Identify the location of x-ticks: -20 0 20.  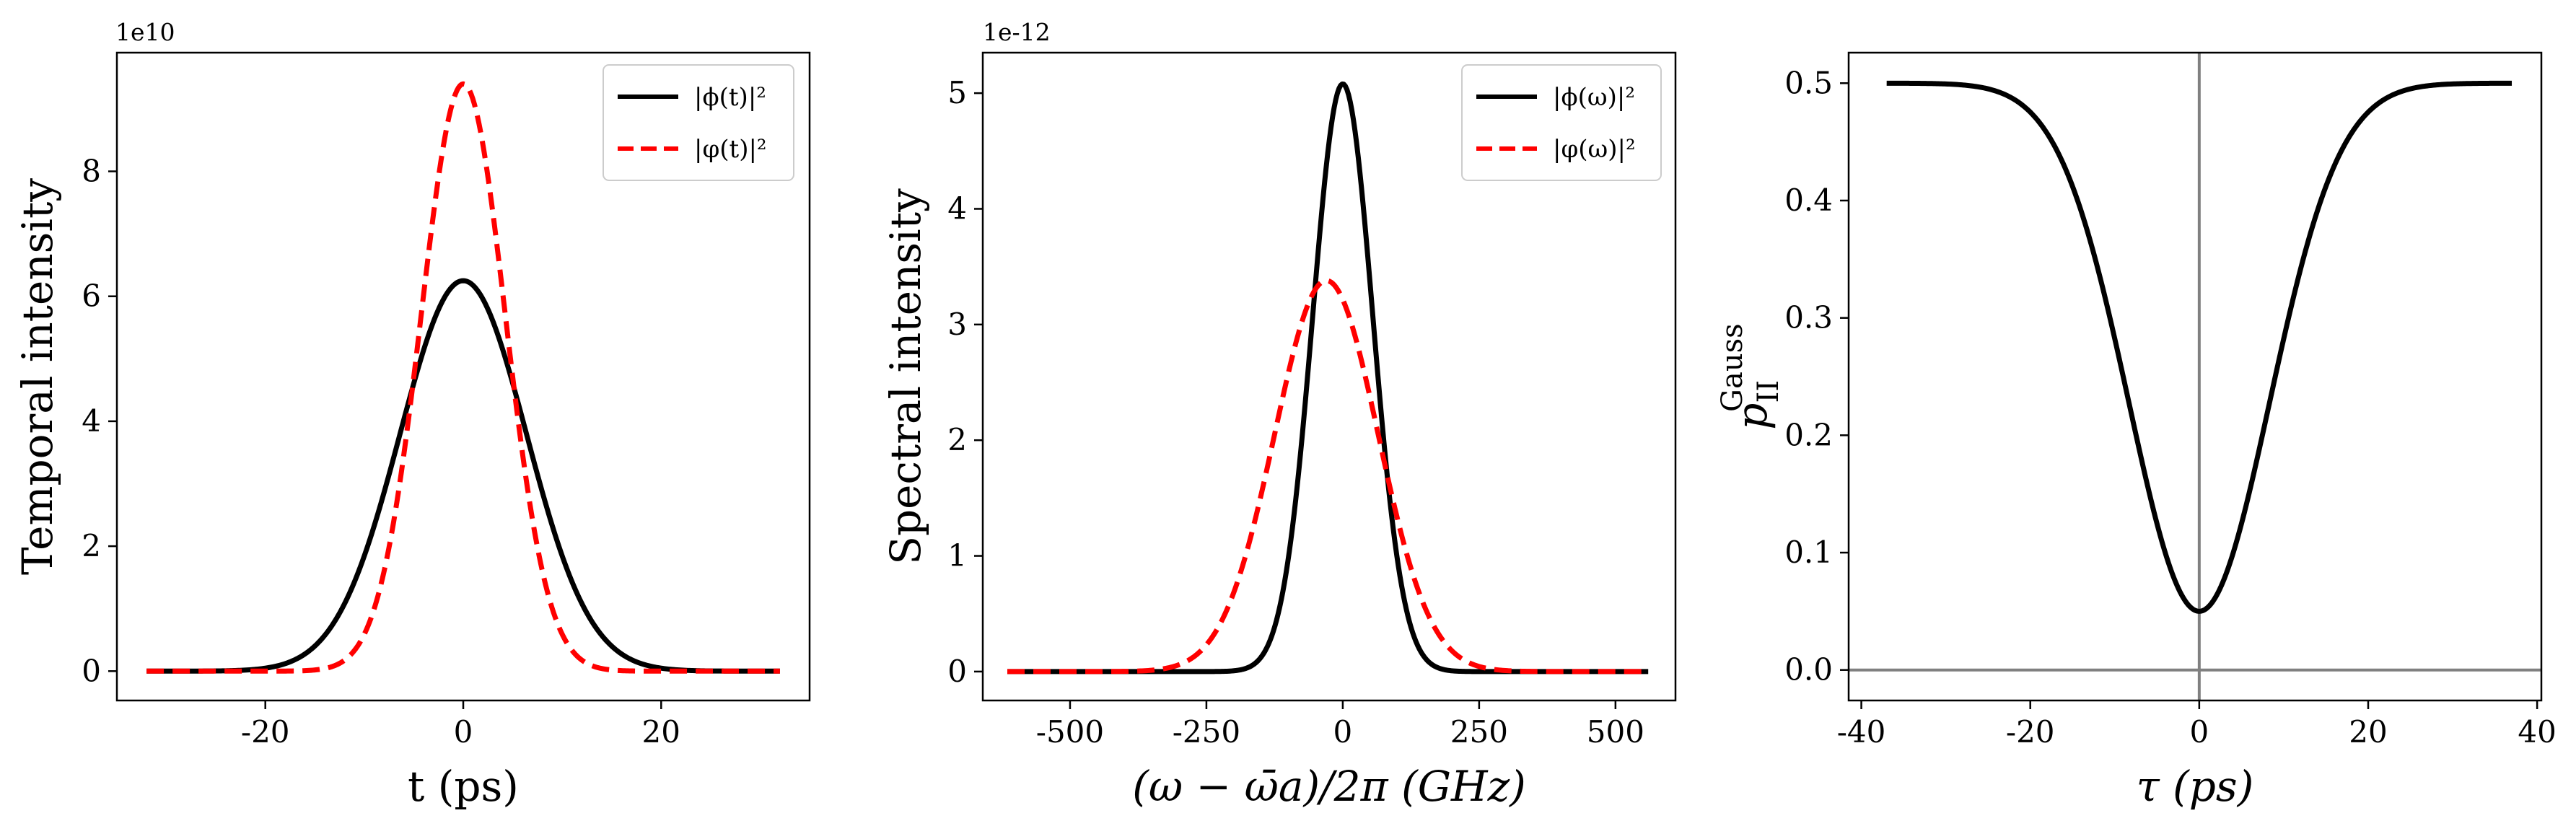
(461, 725).